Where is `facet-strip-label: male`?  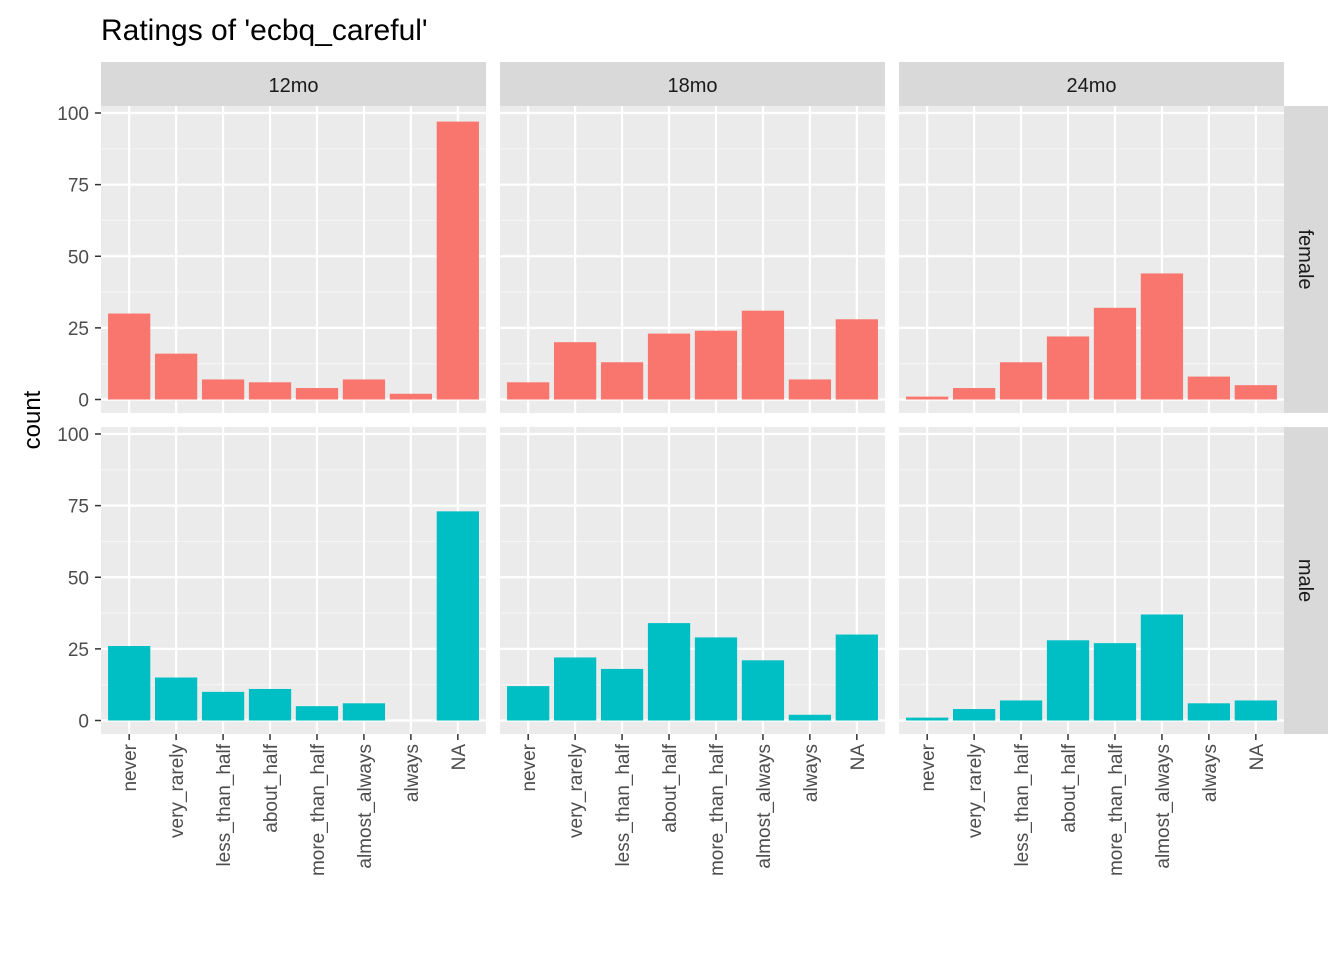 facet-strip-label: male is located at coordinates (1305, 580).